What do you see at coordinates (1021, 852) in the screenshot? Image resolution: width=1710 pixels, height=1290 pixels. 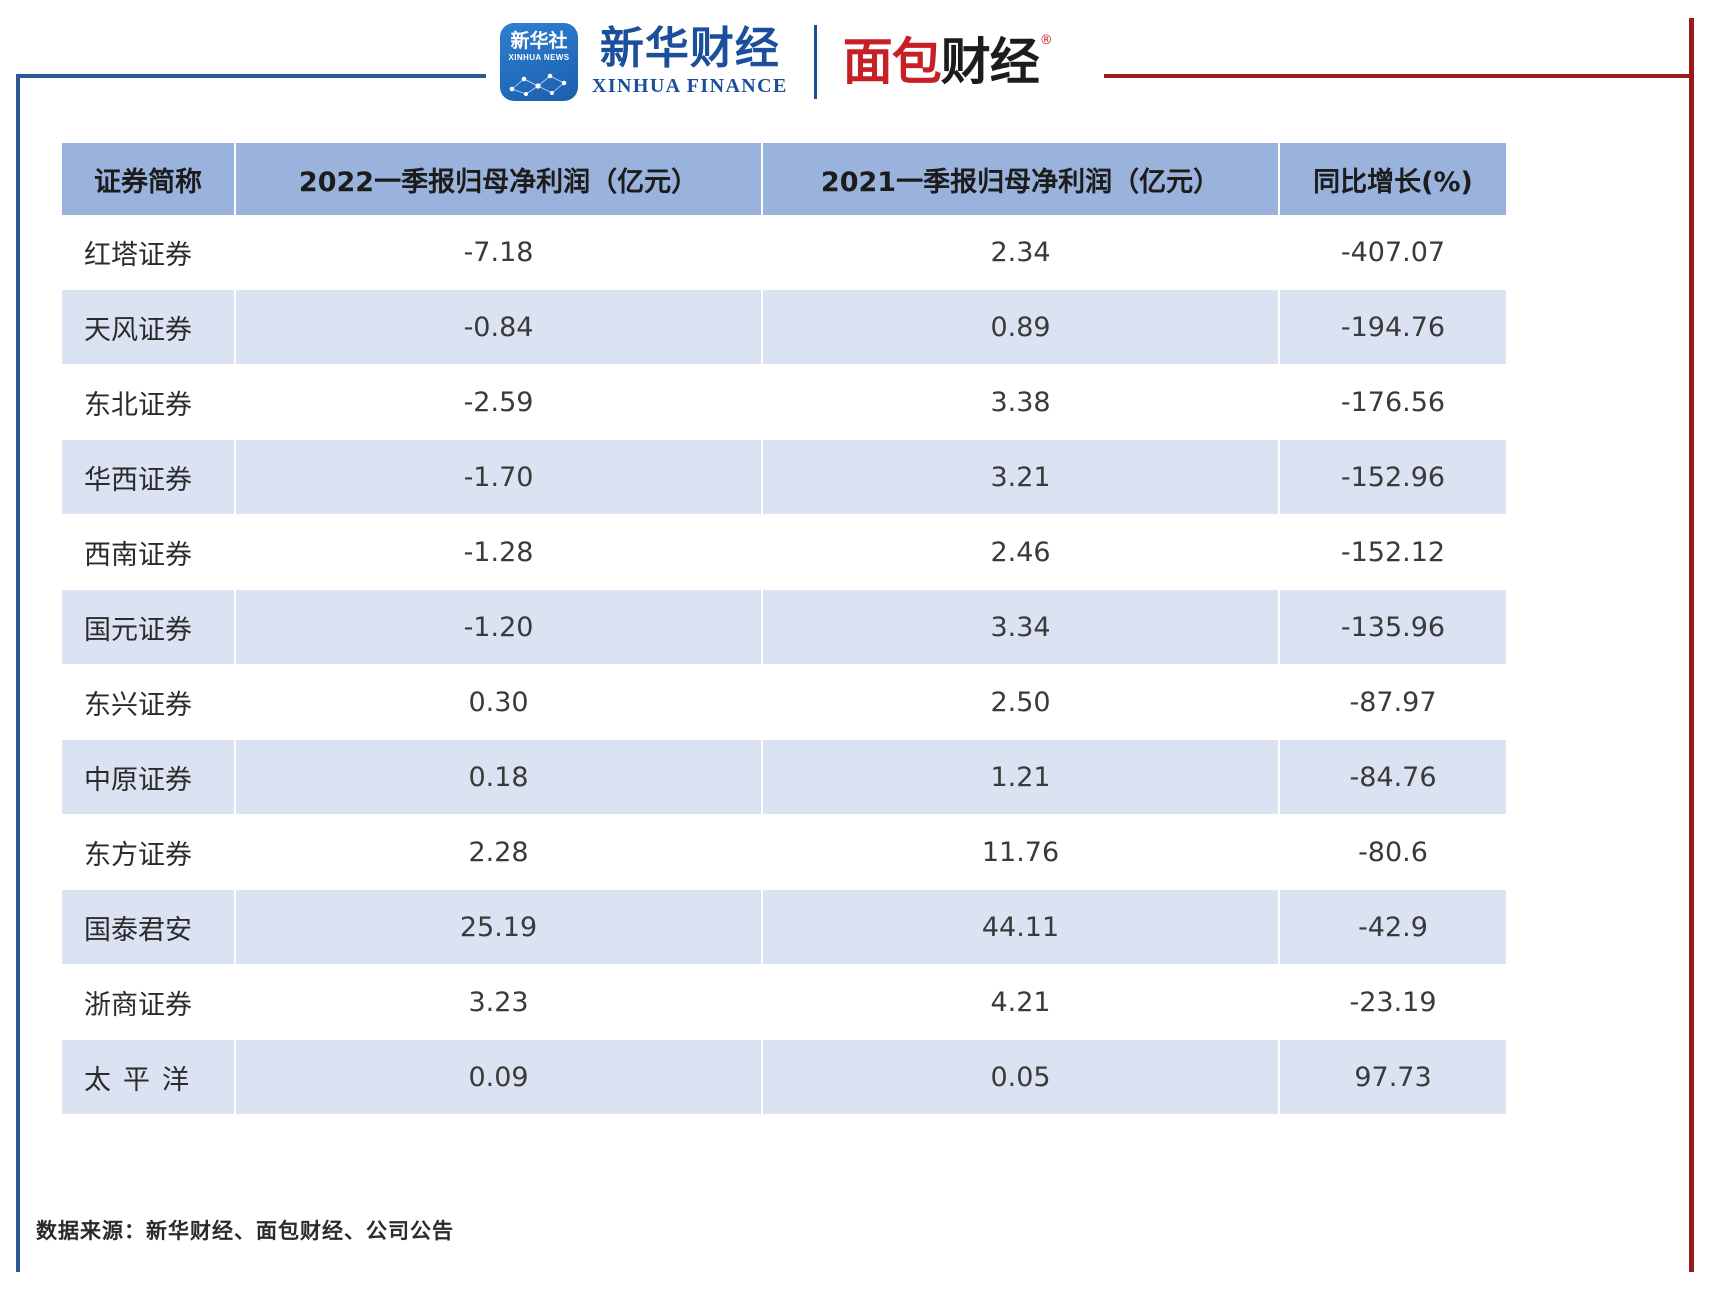 I see `cell-profit-2021: 11.76` at bounding box center [1021, 852].